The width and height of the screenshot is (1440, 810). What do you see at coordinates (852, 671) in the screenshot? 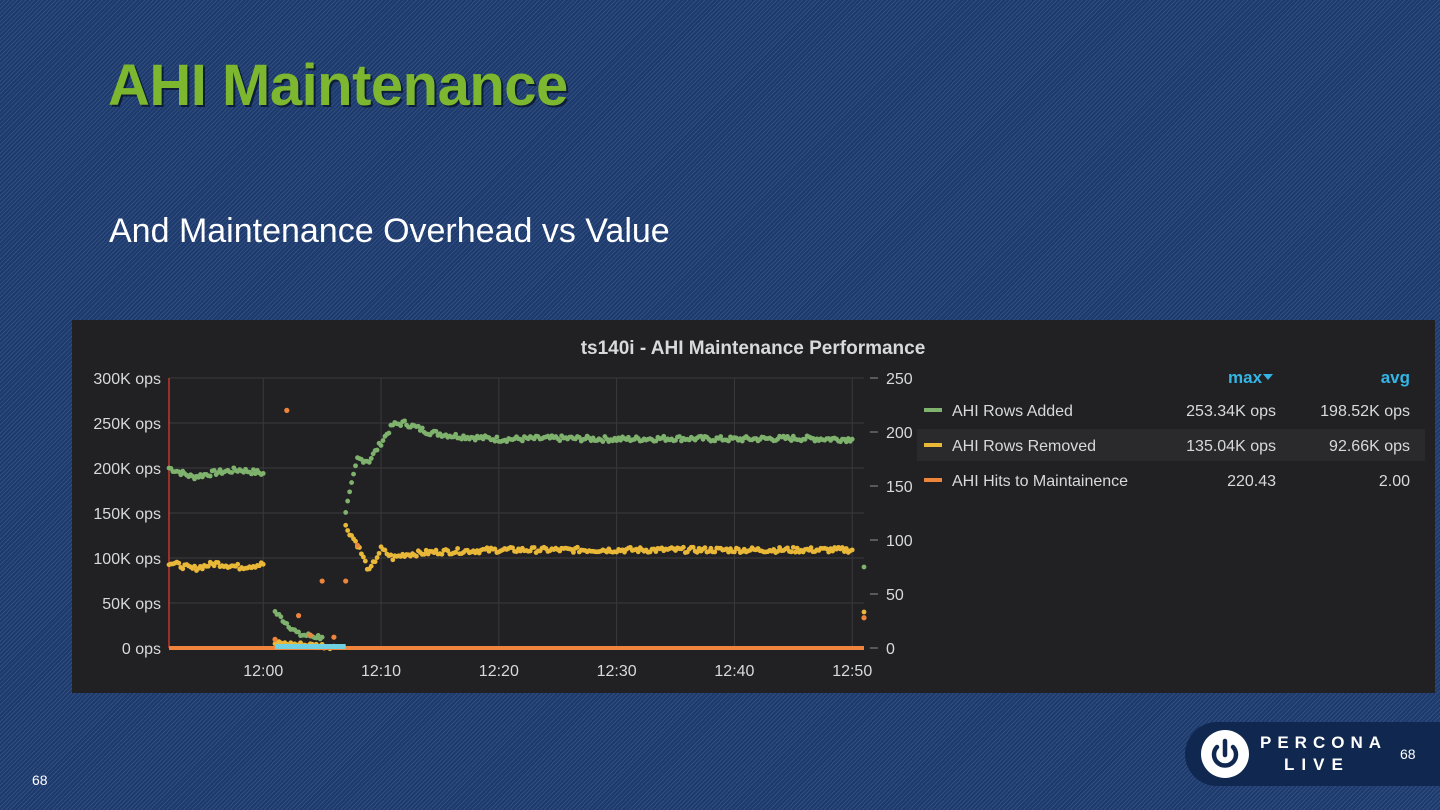
I see `x-tick-label: 12:50` at bounding box center [852, 671].